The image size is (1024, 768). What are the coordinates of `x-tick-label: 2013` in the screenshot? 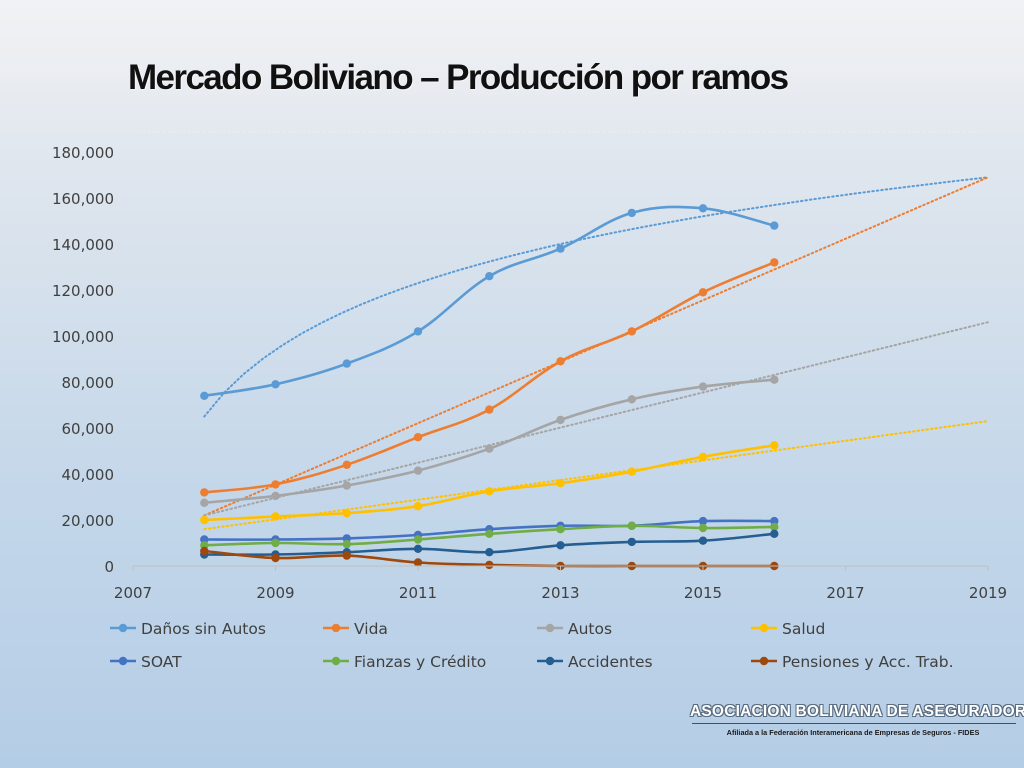 It's located at (560, 593).